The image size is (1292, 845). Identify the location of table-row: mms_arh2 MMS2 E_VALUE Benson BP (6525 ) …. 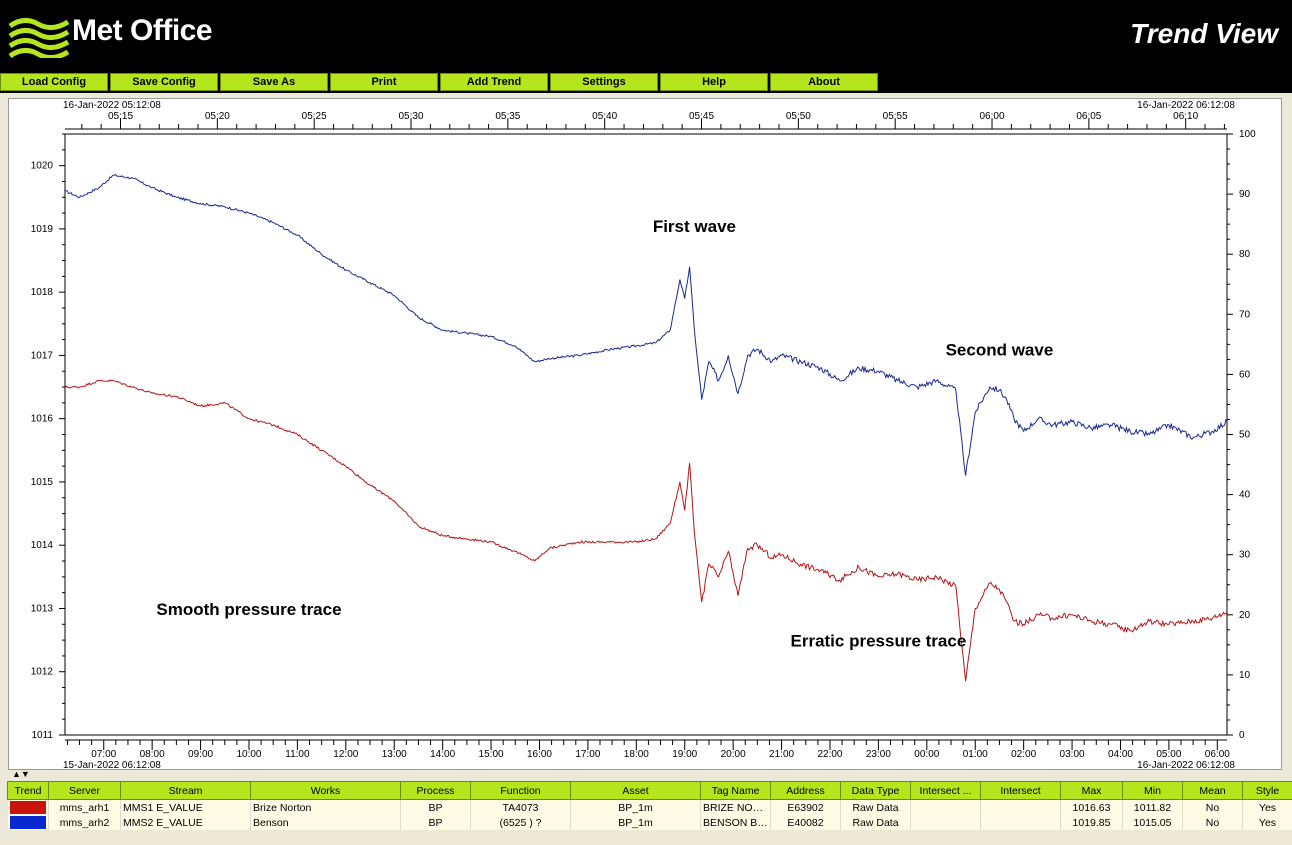
(649, 822).